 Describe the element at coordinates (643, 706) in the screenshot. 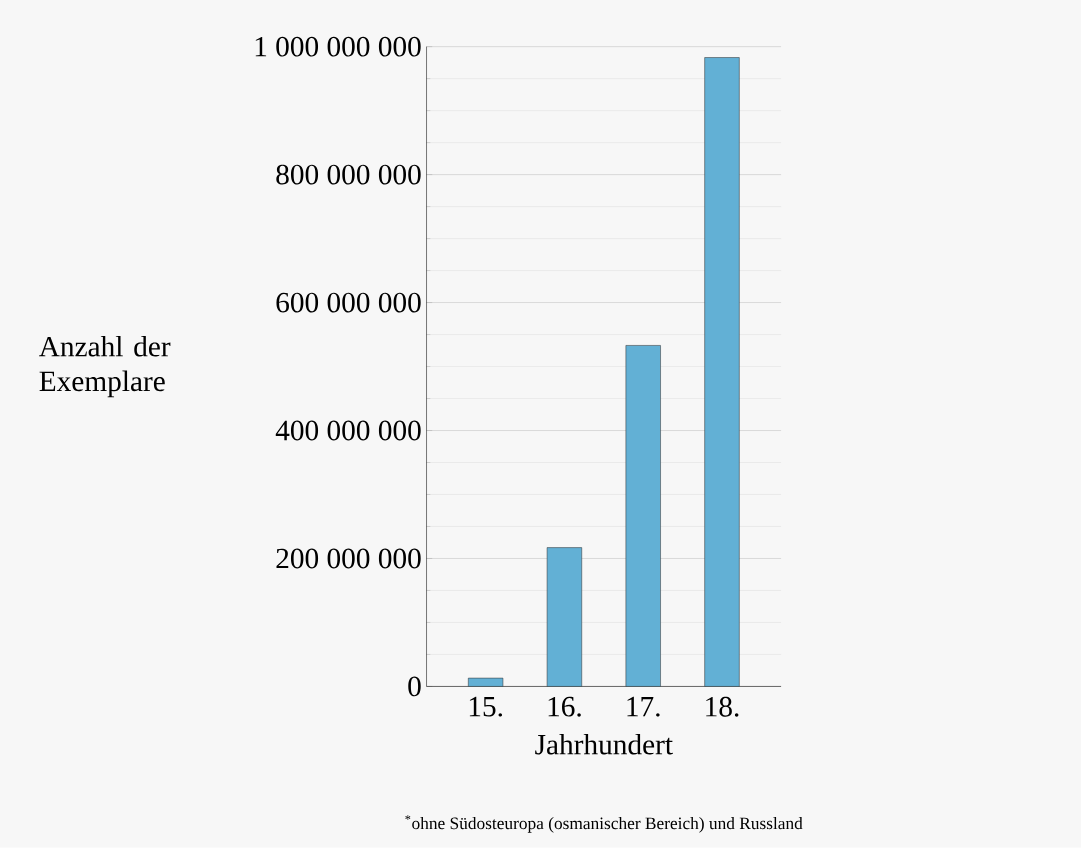

I see `x-tick-label: 17.` at that location.